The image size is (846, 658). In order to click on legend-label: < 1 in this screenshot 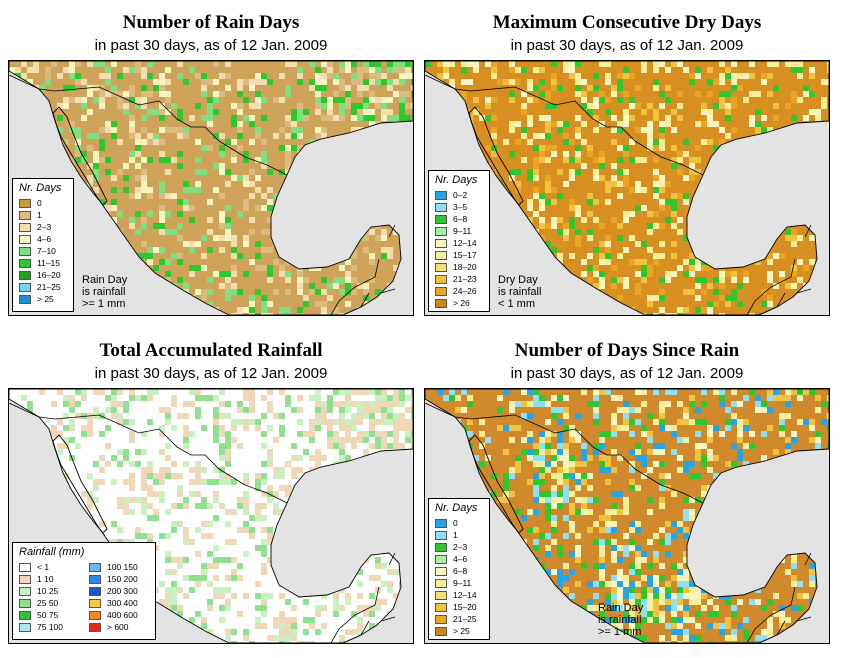, I will do `click(43, 567)`.